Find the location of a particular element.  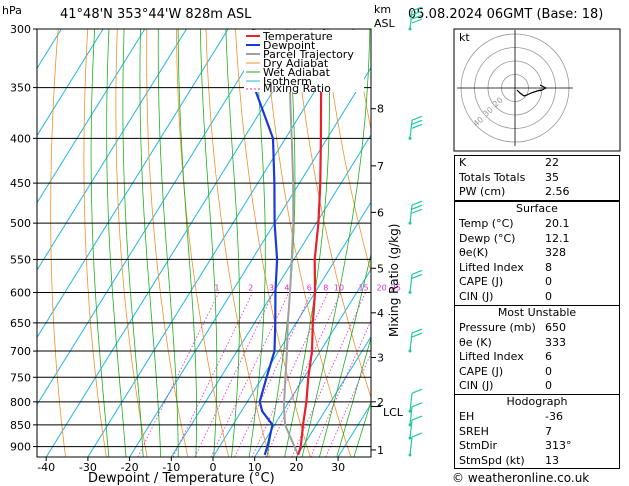

hodograph-stats-label: EH is located at coordinates (467, 416).